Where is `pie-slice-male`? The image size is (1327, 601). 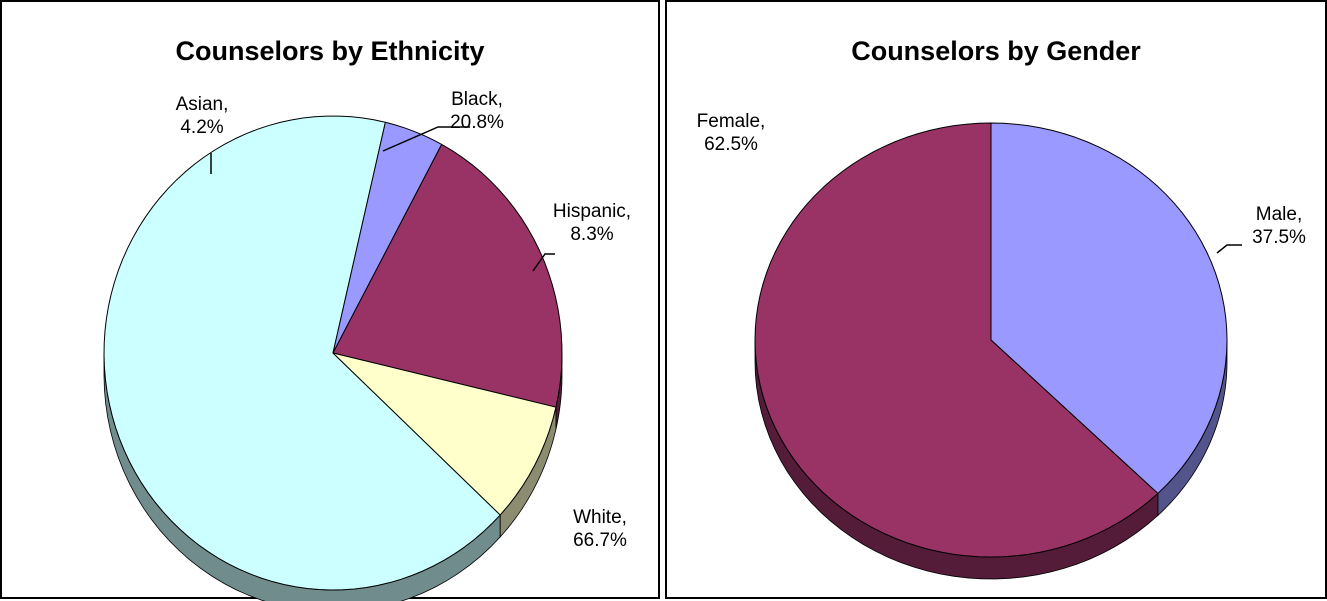 pie-slice-male is located at coordinates (1109, 308).